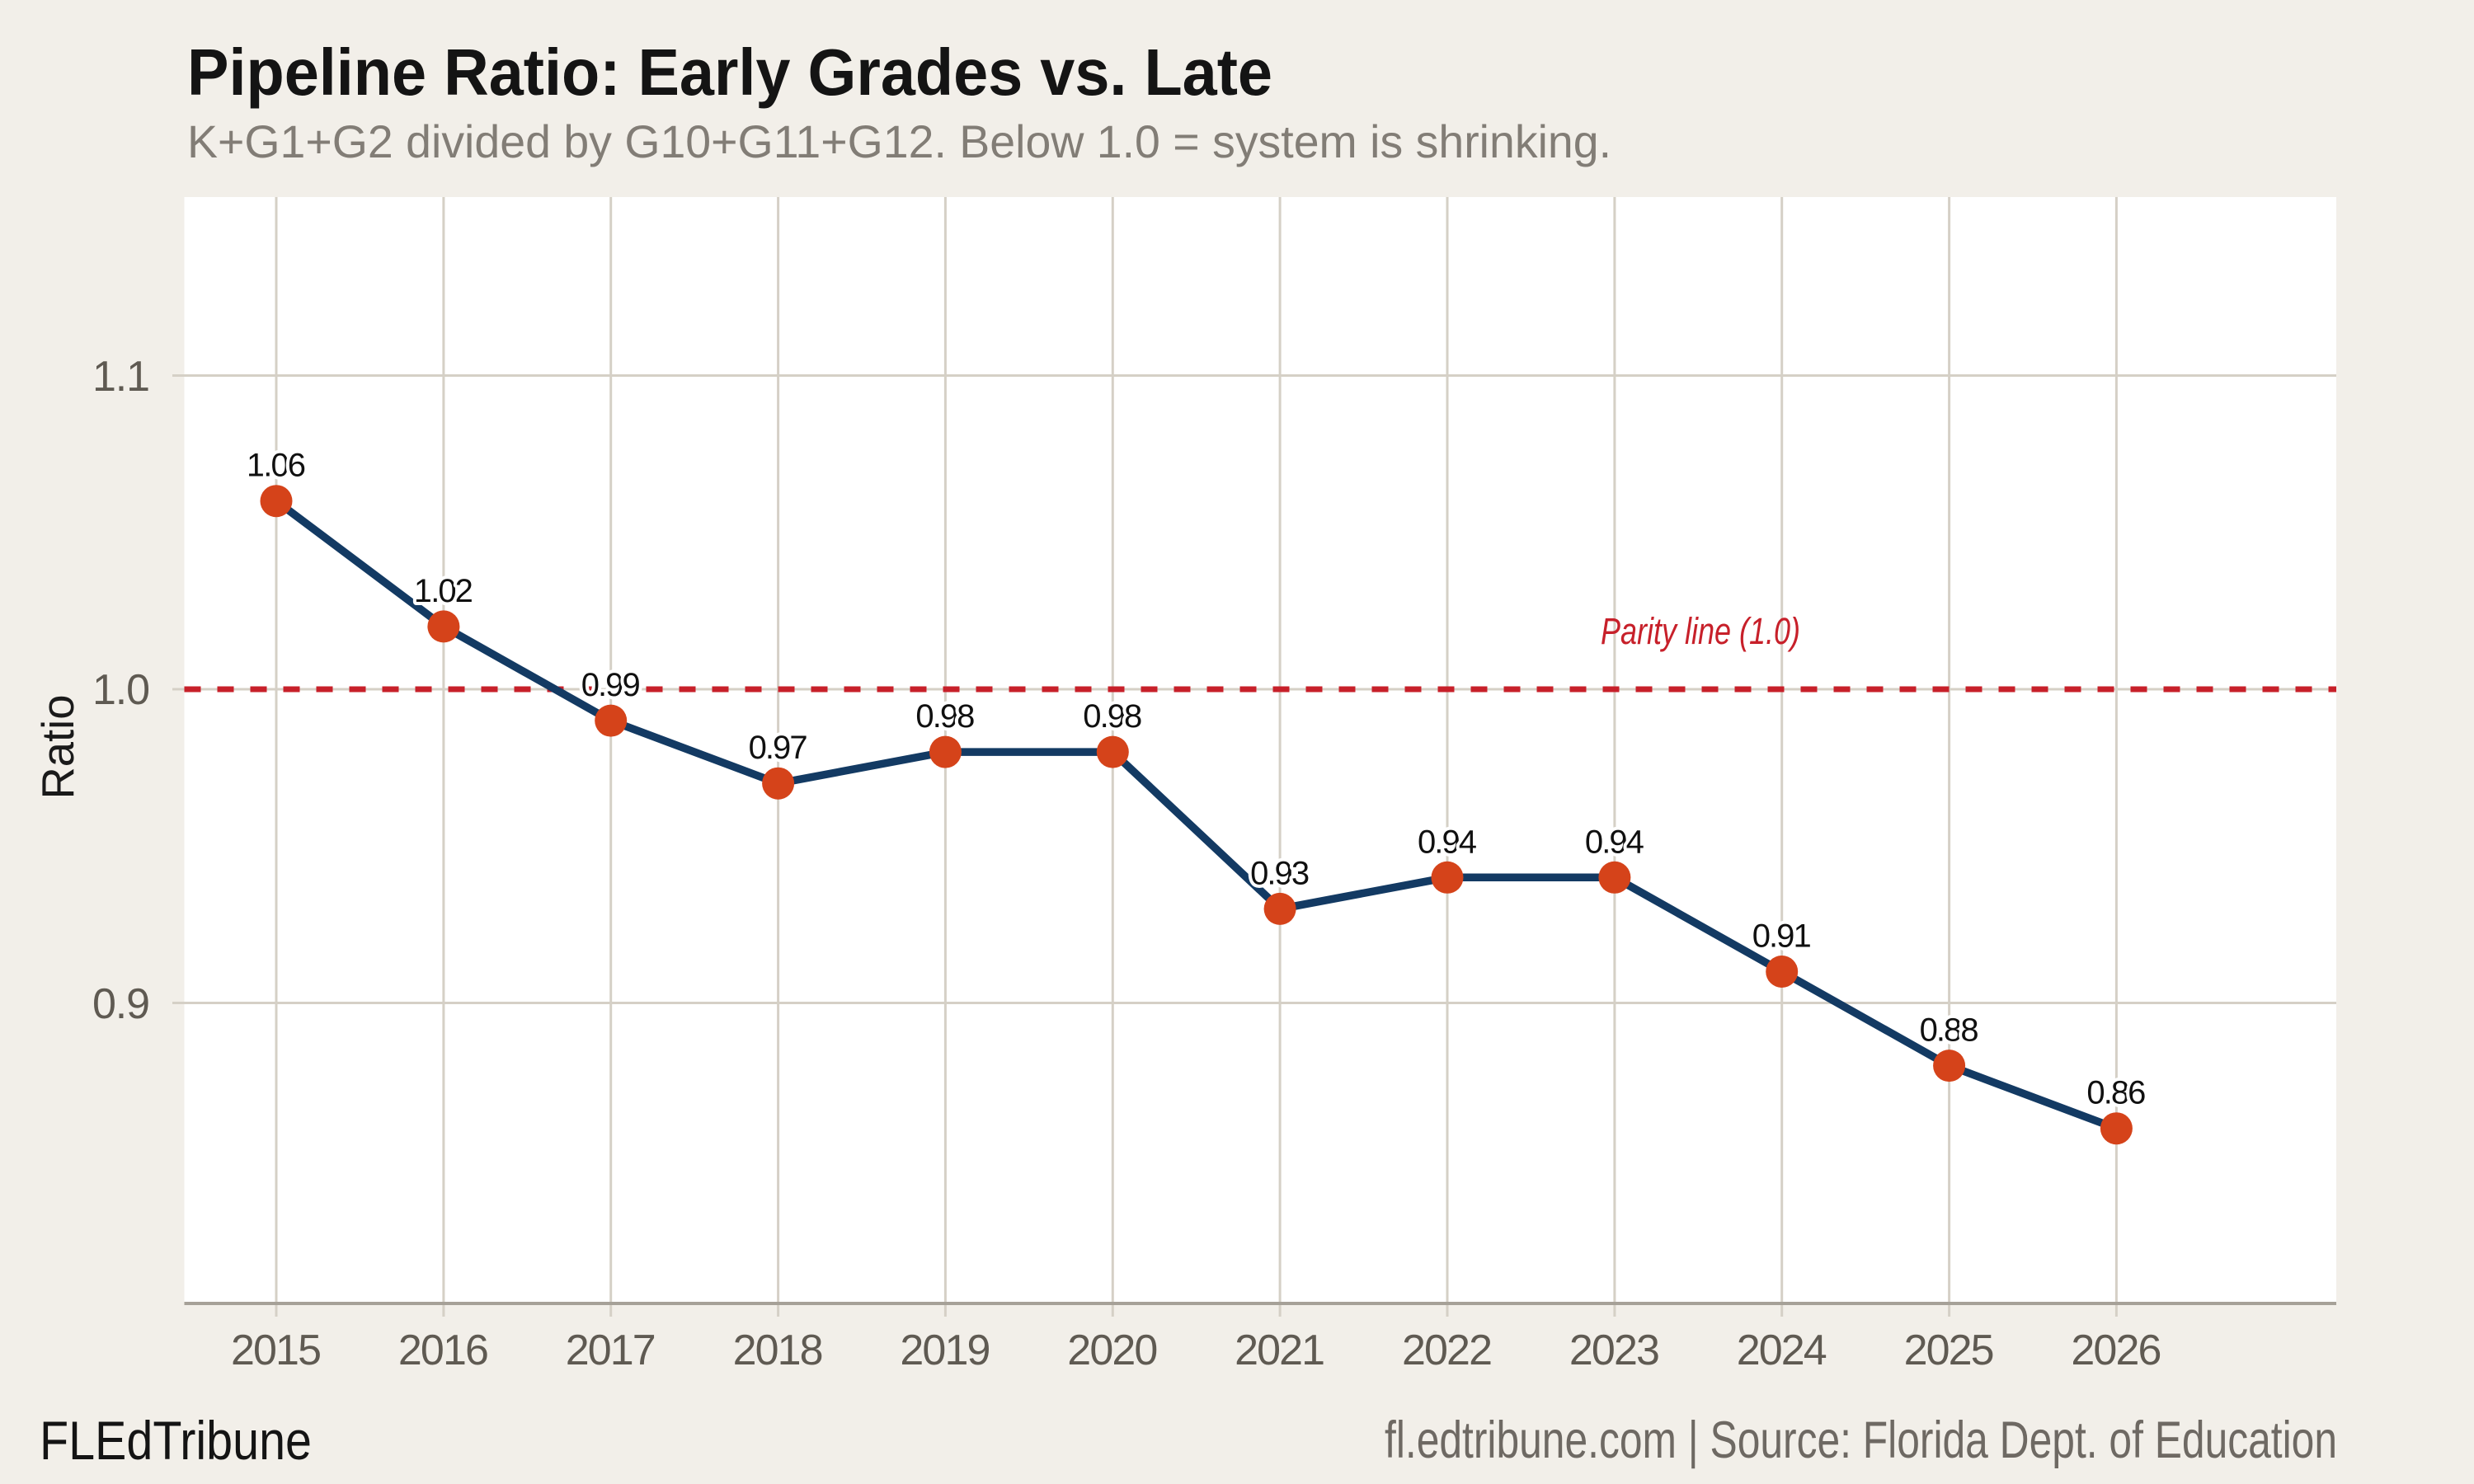  What do you see at coordinates (1949, 1030) in the screenshot?
I see `svg-text: 0.88` at bounding box center [1949, 1030].